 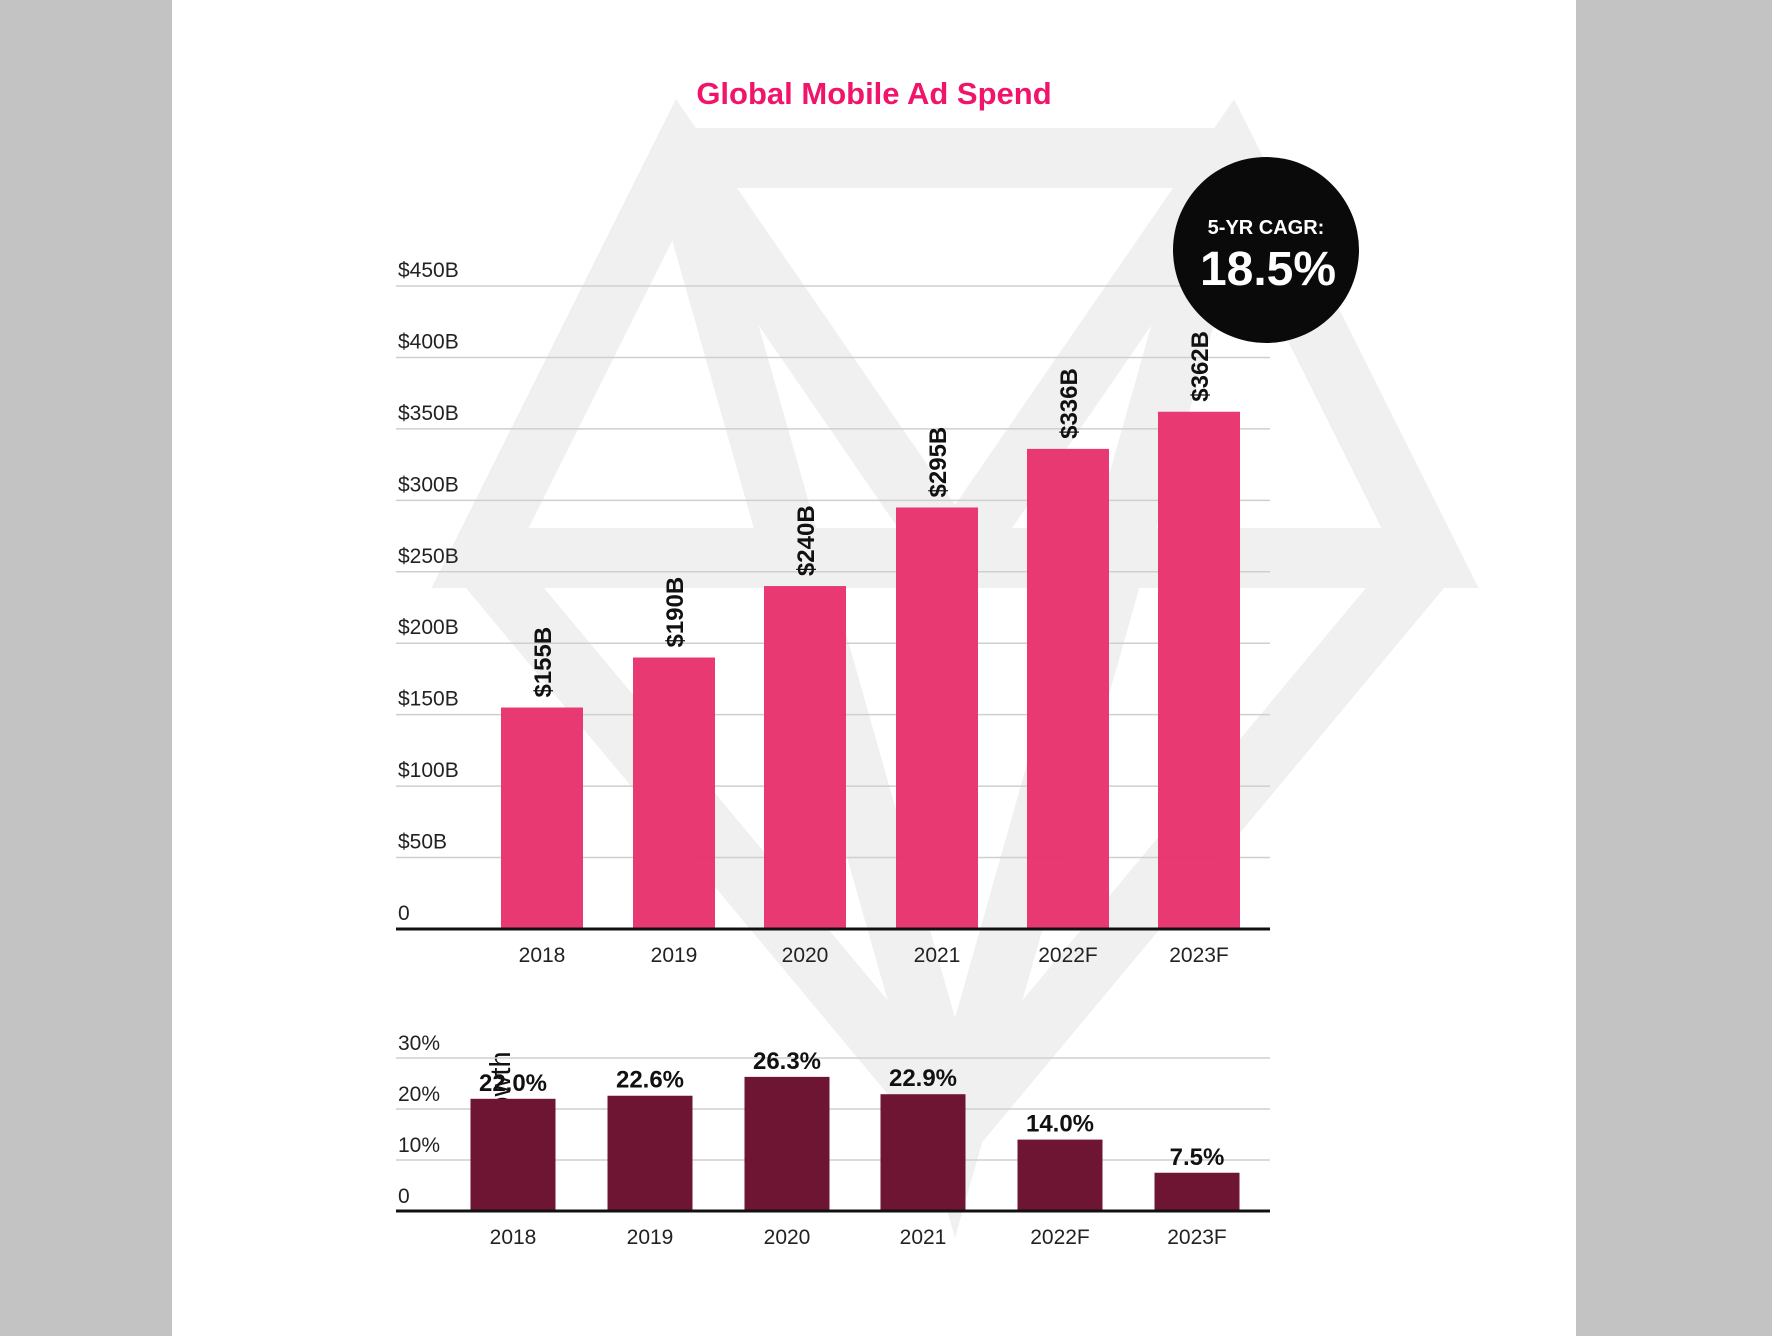 What do you see at coordinates (1197, 1237) in the screenshot?
I see `growth-chart-x-tick-label: 2023F` at bounding box center [1197, 1237].